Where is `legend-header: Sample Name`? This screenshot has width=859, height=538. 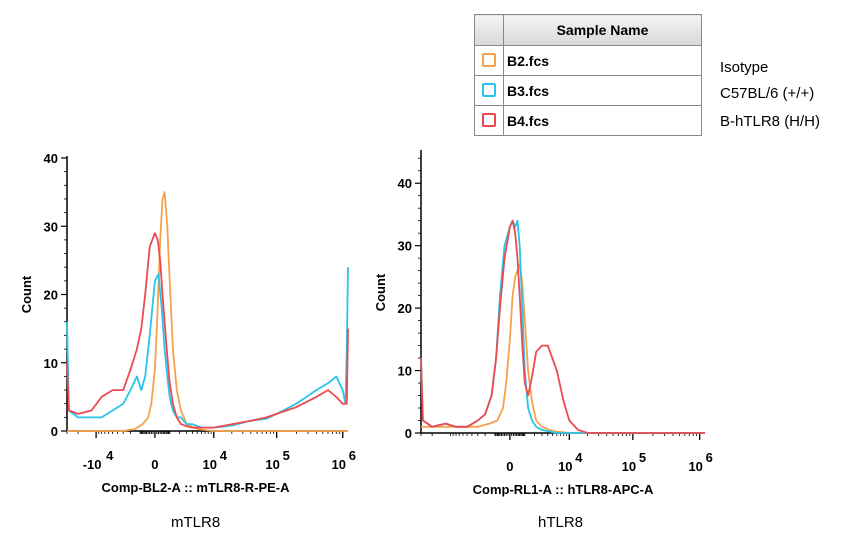
legend-header: Sample Name is located at coordinates (602, 30).